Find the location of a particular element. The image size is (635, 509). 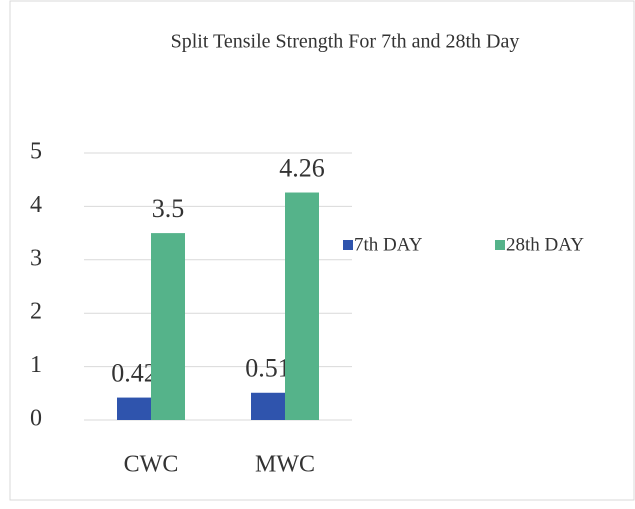

value-label: 0.51 is located at coordinates (268, 368).